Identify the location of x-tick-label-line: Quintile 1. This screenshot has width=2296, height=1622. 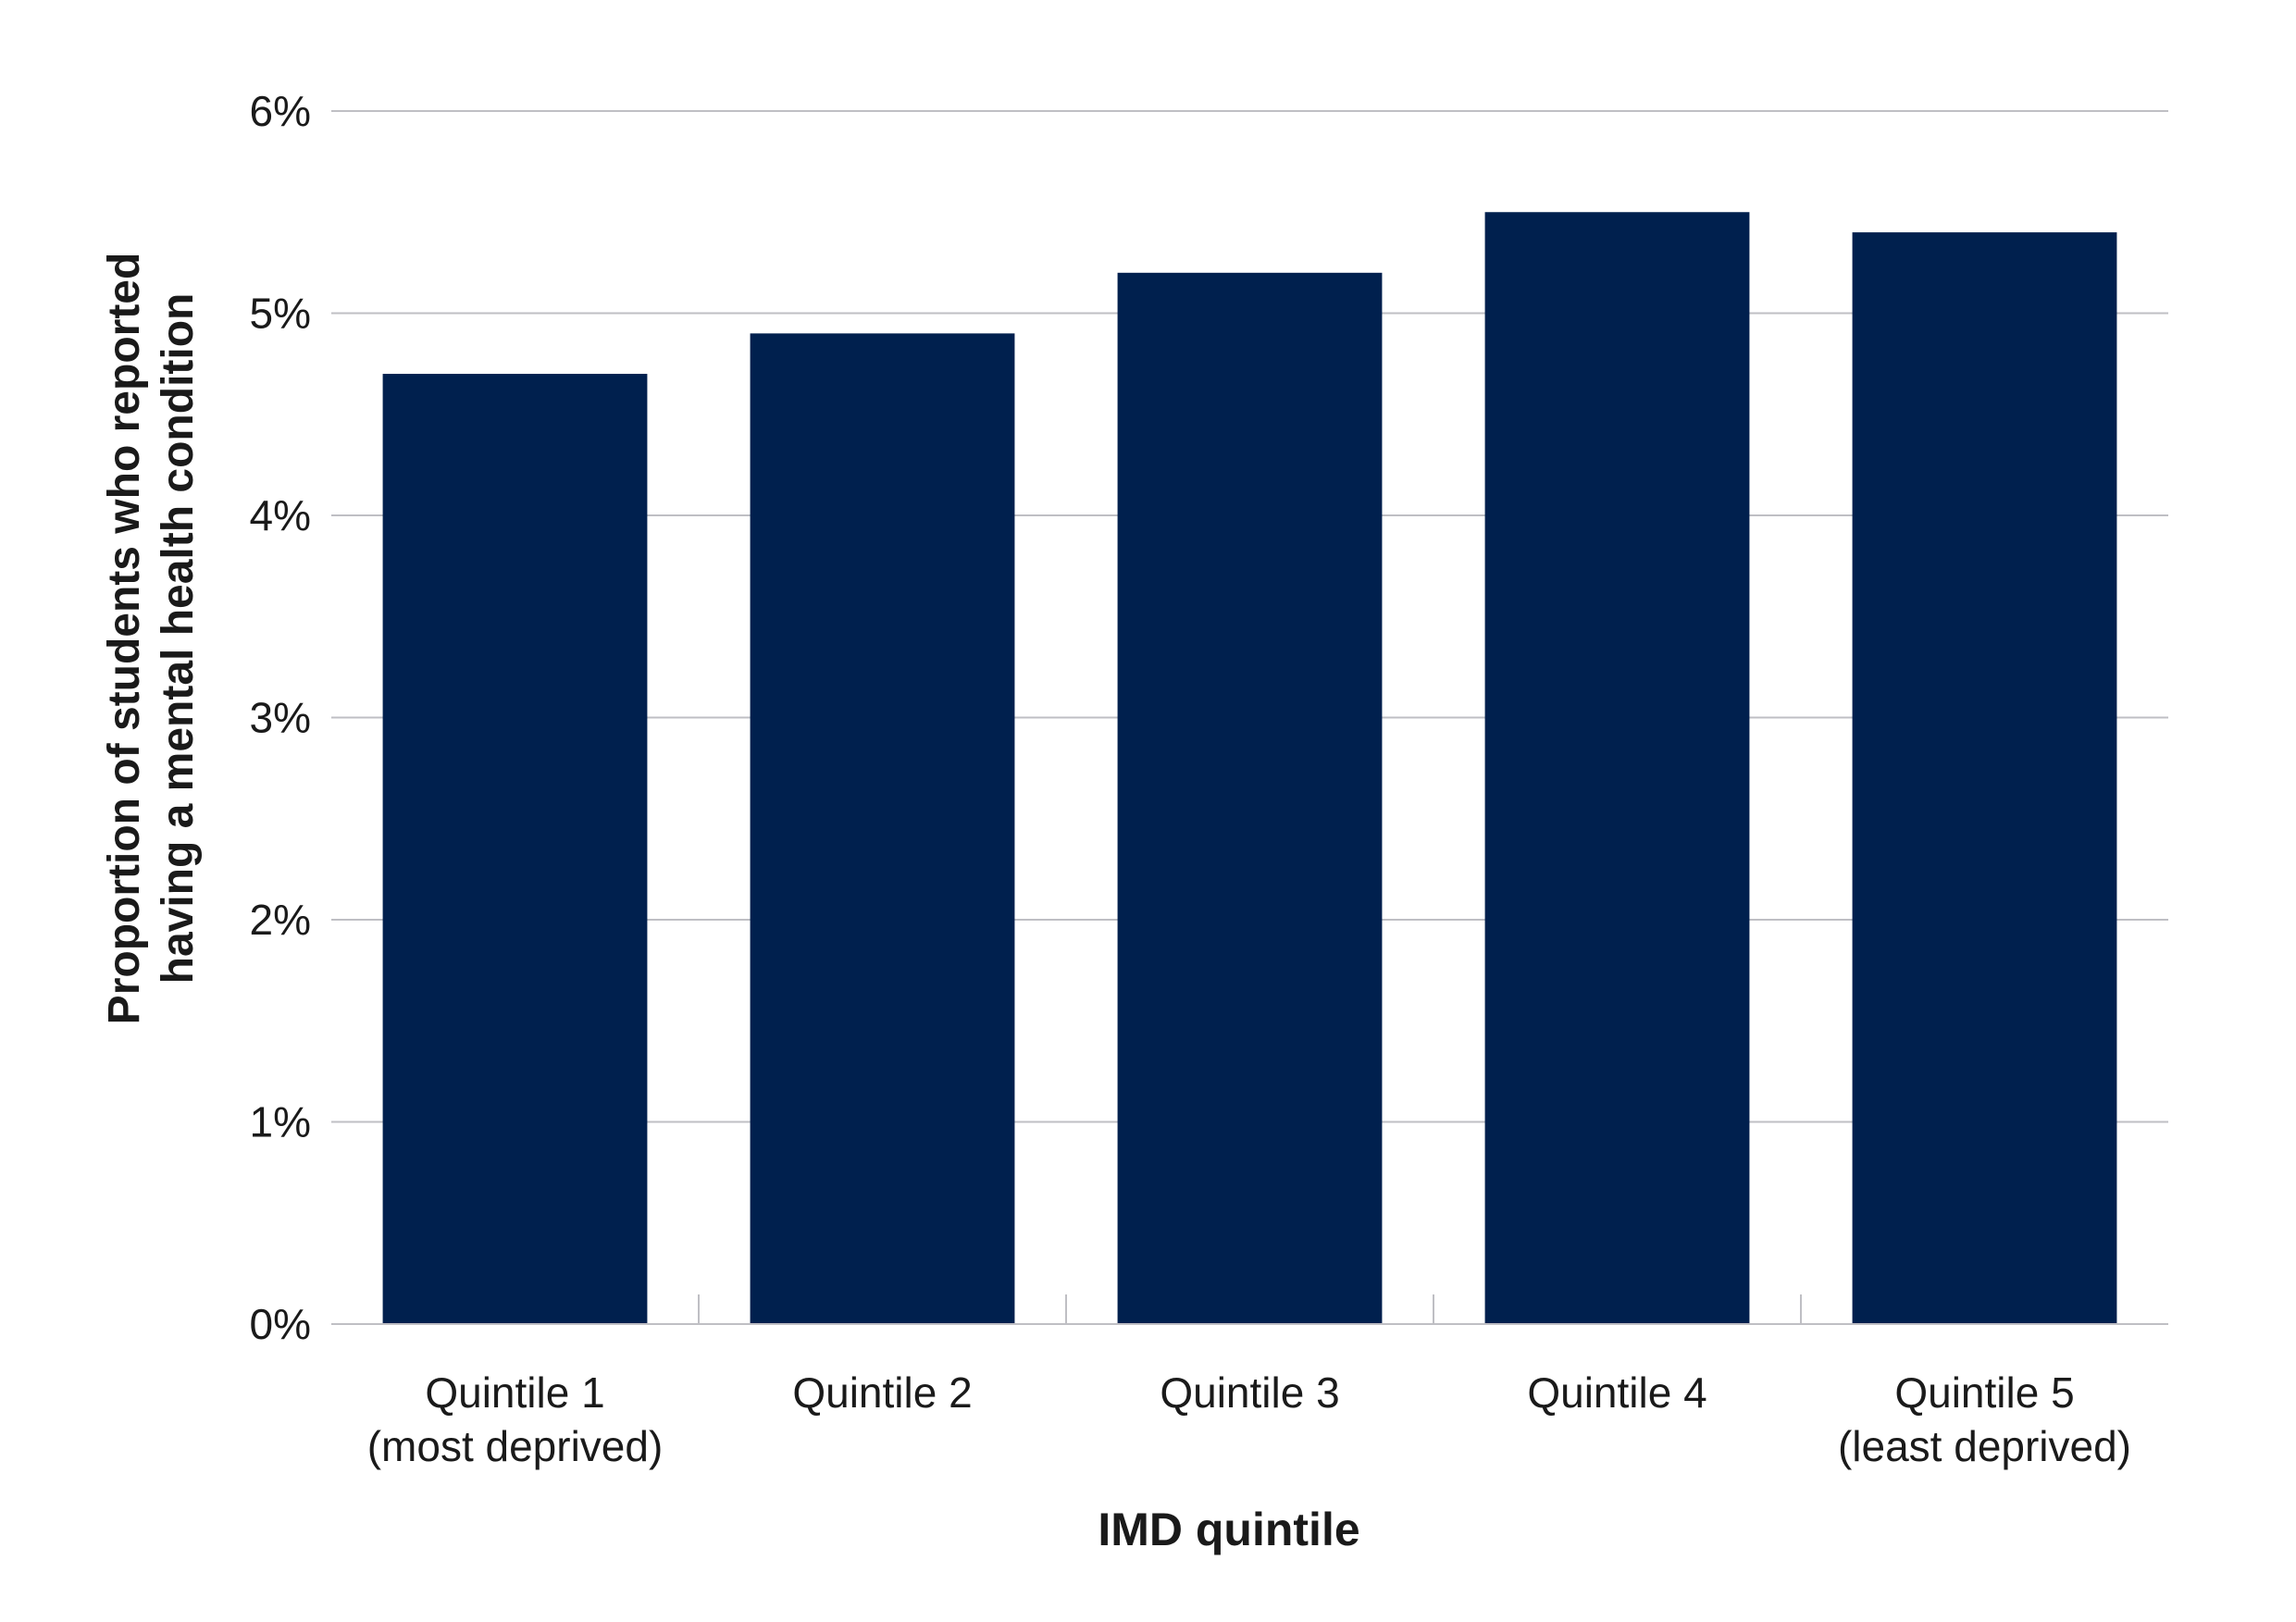
(515, 1392).